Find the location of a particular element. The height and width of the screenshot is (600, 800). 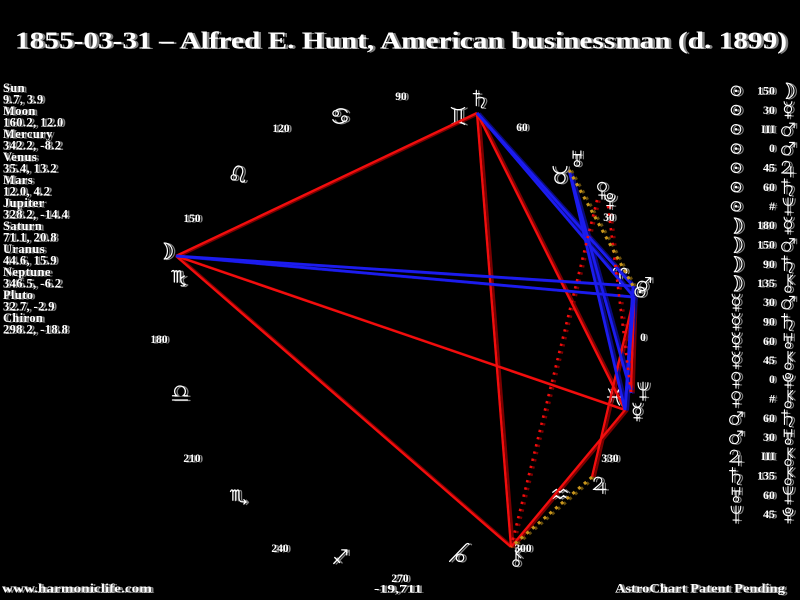

svg-text: 328.2, -14.4 is located at coordinates (36, 215).